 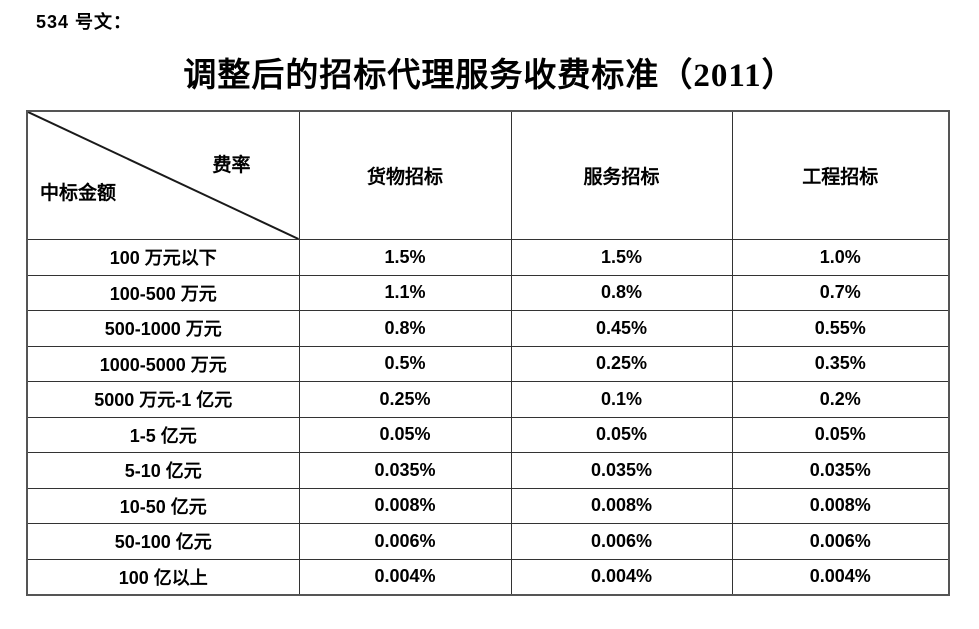 What do you see at coordinates (163, 541) in the screenshot?
I see `amount-cell: 50-100 亿元` at bounding box center [163, 541].